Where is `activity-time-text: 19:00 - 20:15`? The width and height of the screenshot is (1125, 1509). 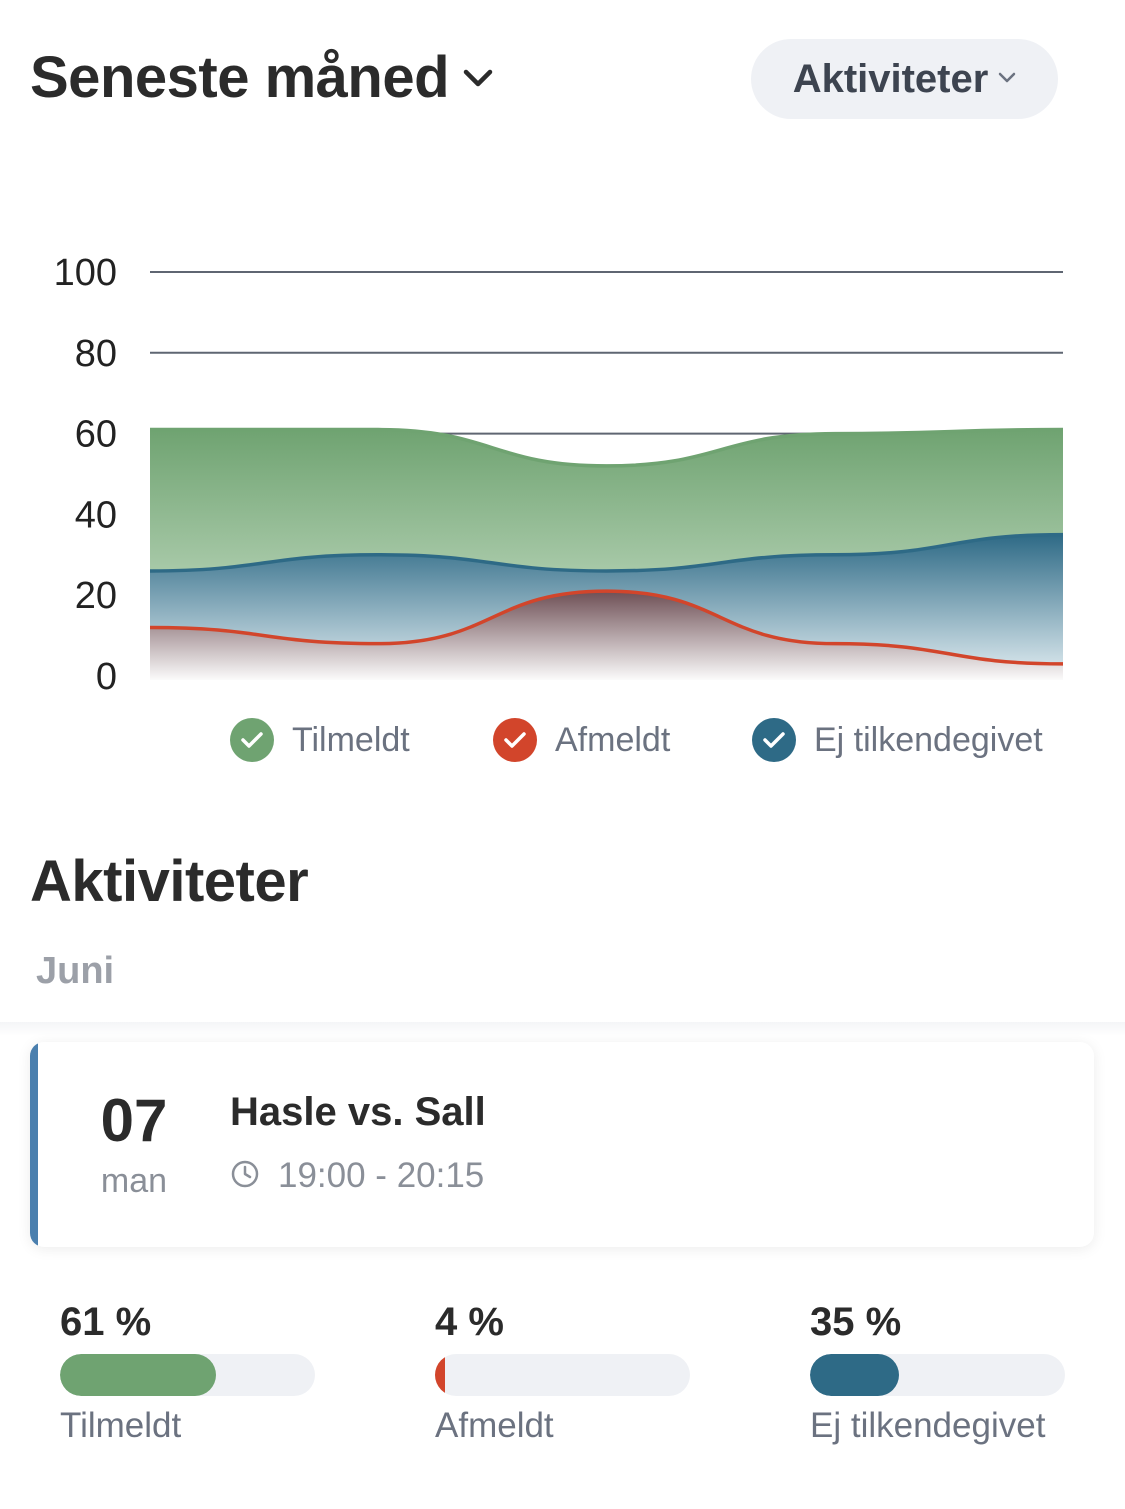 activity-time-text: 19:00 - 20:15 is located at coordinates (381, 1175).